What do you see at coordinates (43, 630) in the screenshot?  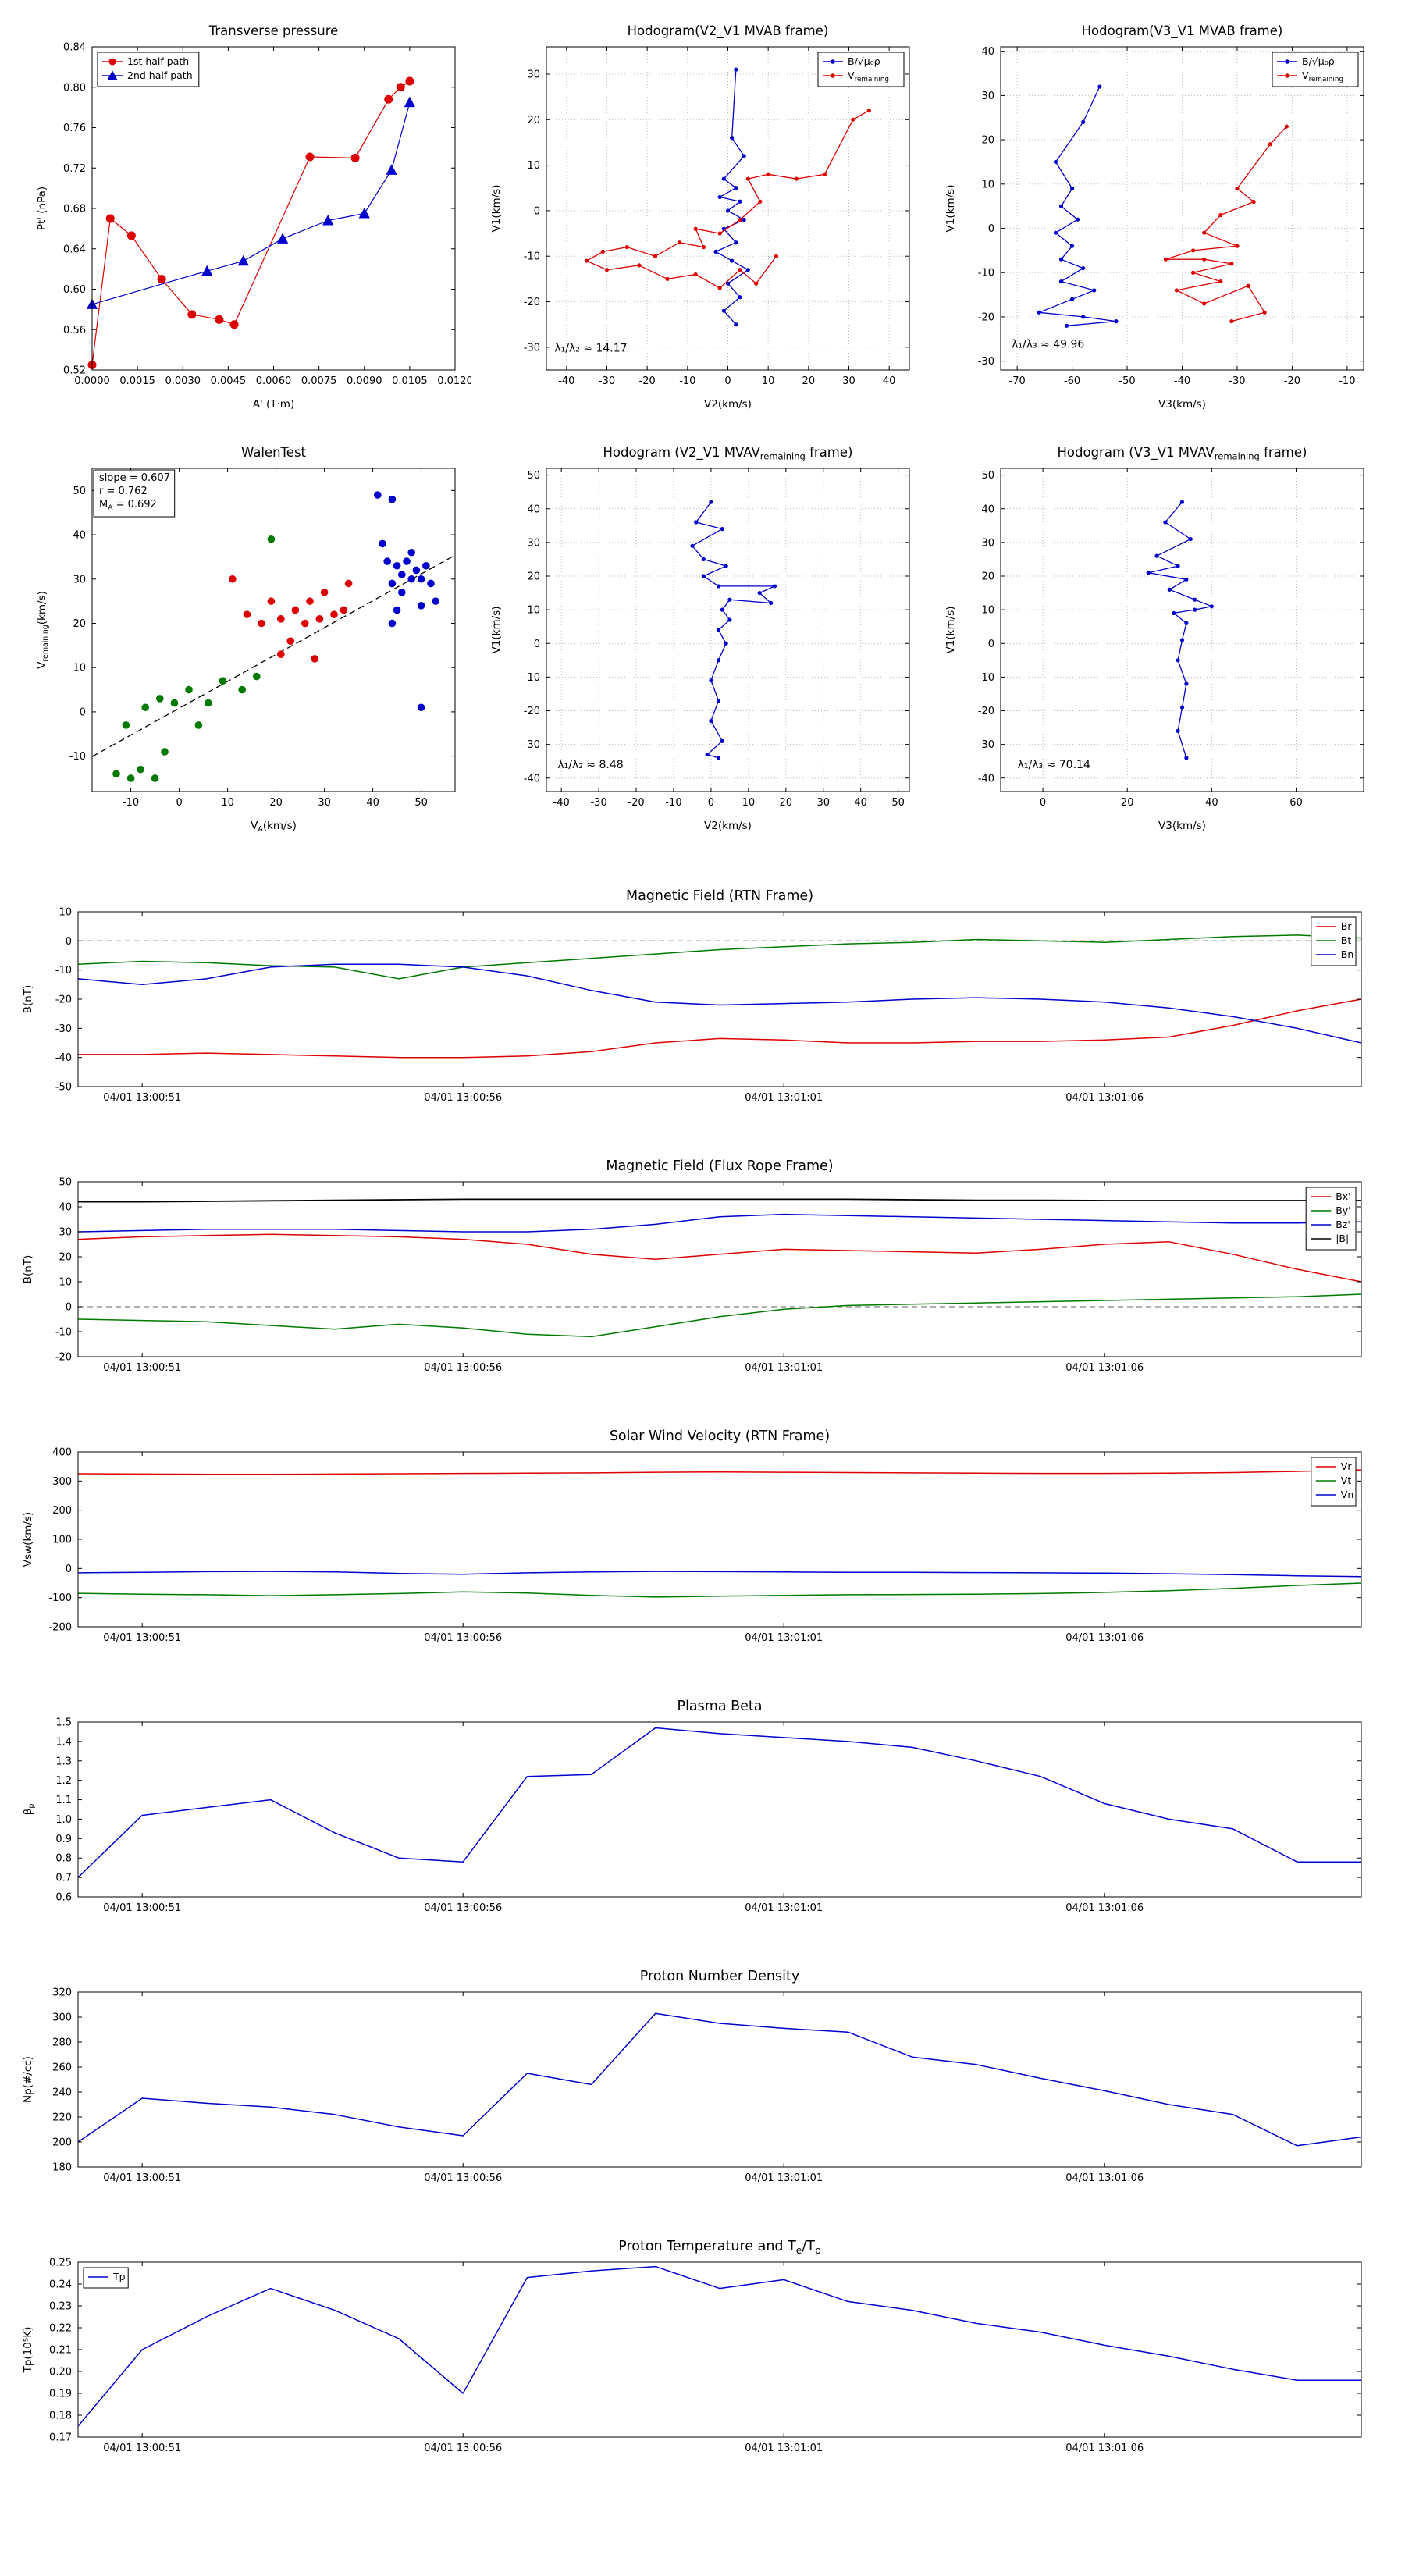 I see `svg-text: Vremaining(km/s)` at bounding box center [43, 630].